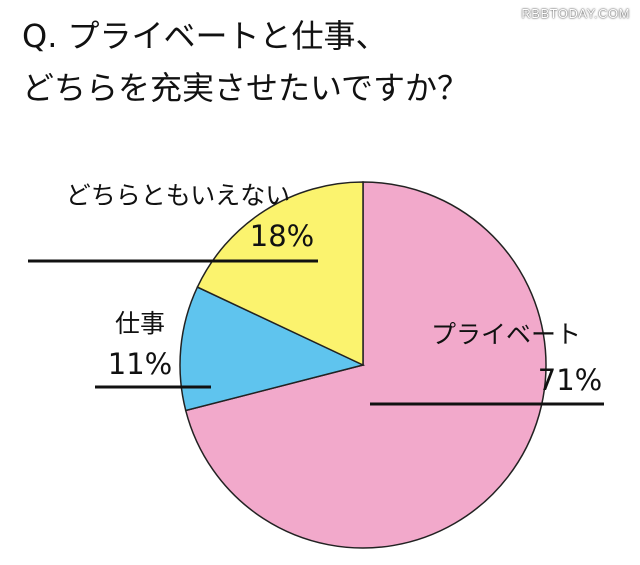 Image resolution: width=640 pixels, height=565 pixels. I want to click on slice-label: プライベート, so click(506, 334).